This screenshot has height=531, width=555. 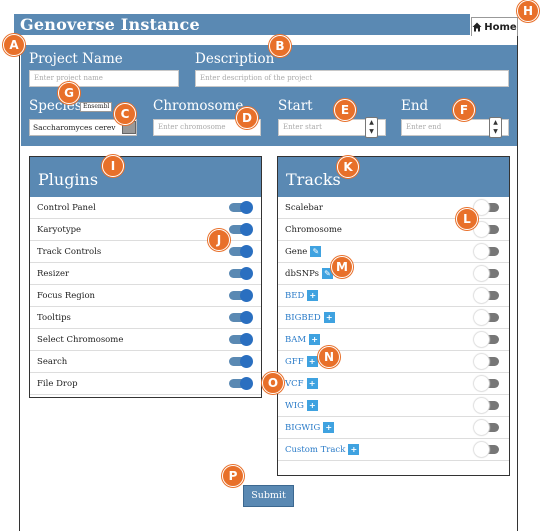 I want to click on plugin-row: Resizer, so click(x=145, y=274).